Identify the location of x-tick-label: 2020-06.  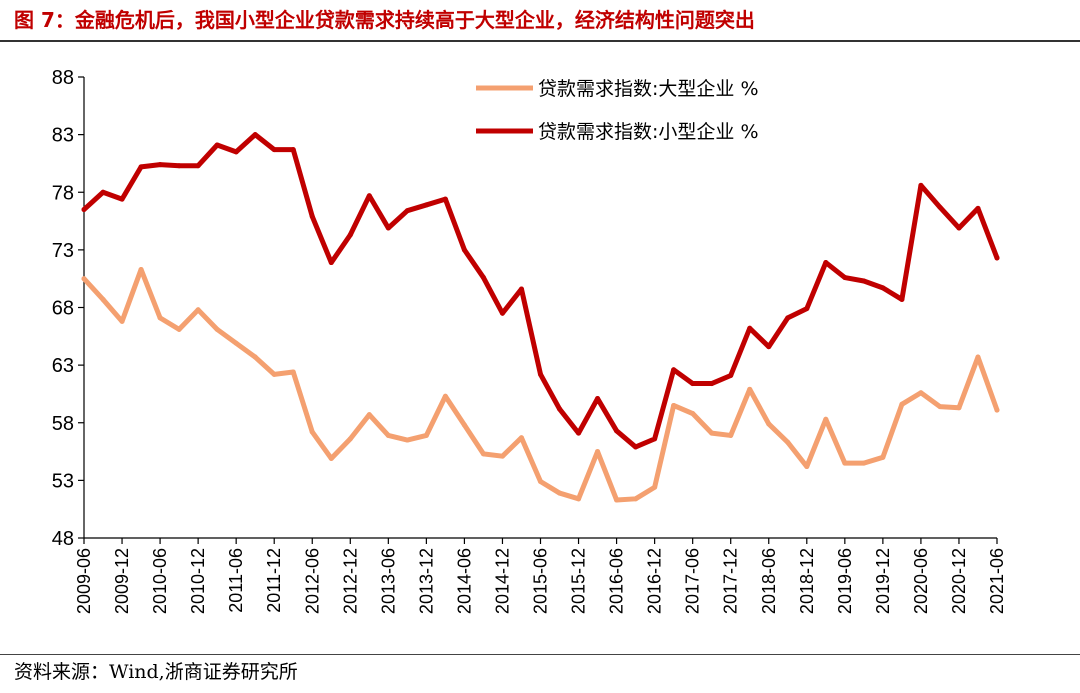
(921, 581).